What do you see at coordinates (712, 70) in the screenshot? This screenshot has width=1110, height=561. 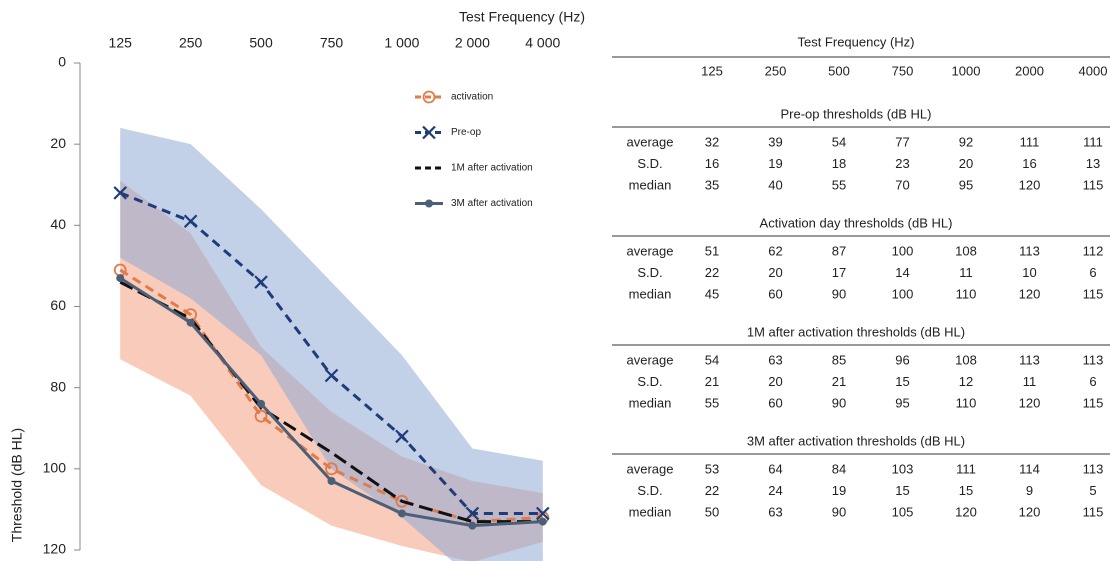 I see `column-header: 125` at bounding box center [712, 70].